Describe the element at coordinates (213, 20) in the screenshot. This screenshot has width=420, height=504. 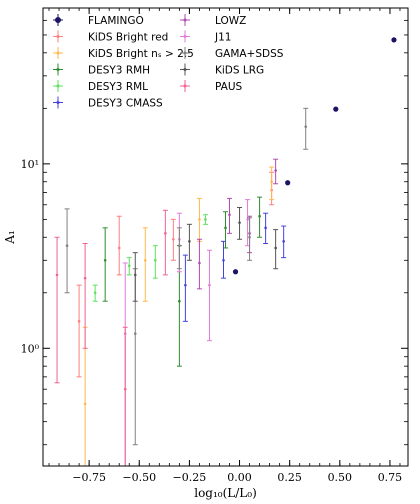
I see `legend-item: LOWZ` at that location.